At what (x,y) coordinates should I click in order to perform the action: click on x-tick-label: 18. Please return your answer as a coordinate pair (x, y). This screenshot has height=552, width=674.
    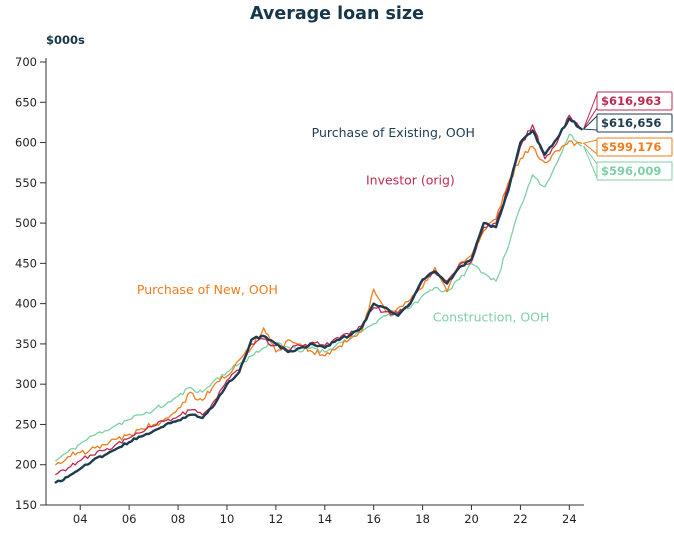
    Looking at the image, I should click on (422, 519).